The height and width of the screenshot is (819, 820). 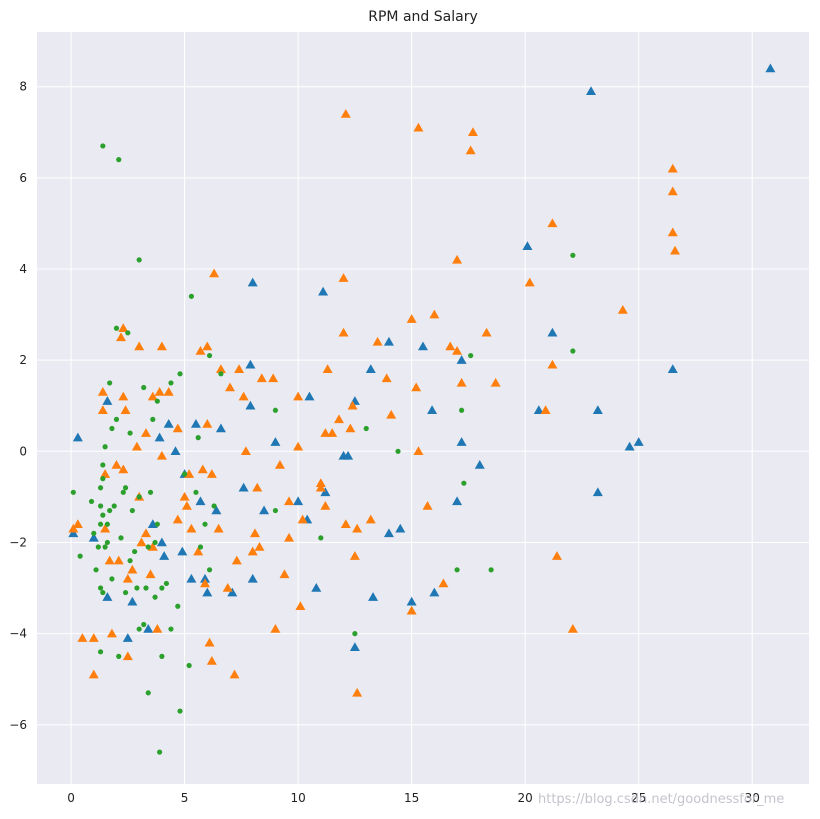 I want to click on x-tick-label: 15, so click(x=411, y=798).